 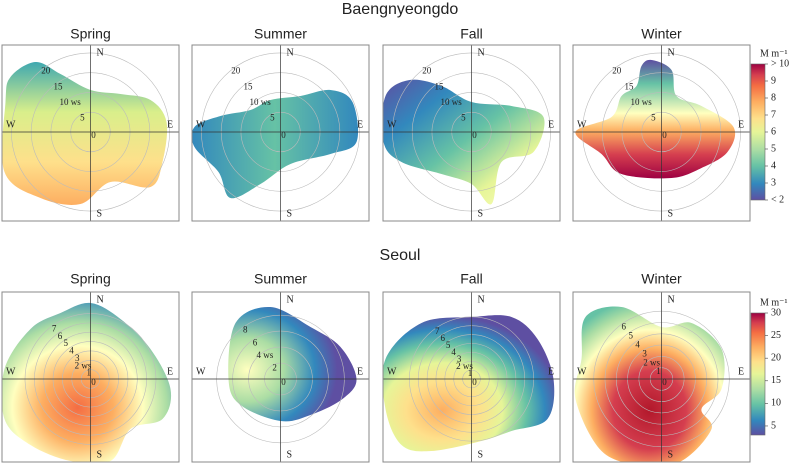 I want to click on colorbar-unit: M m⁻¹, so click(x=773, y=302).